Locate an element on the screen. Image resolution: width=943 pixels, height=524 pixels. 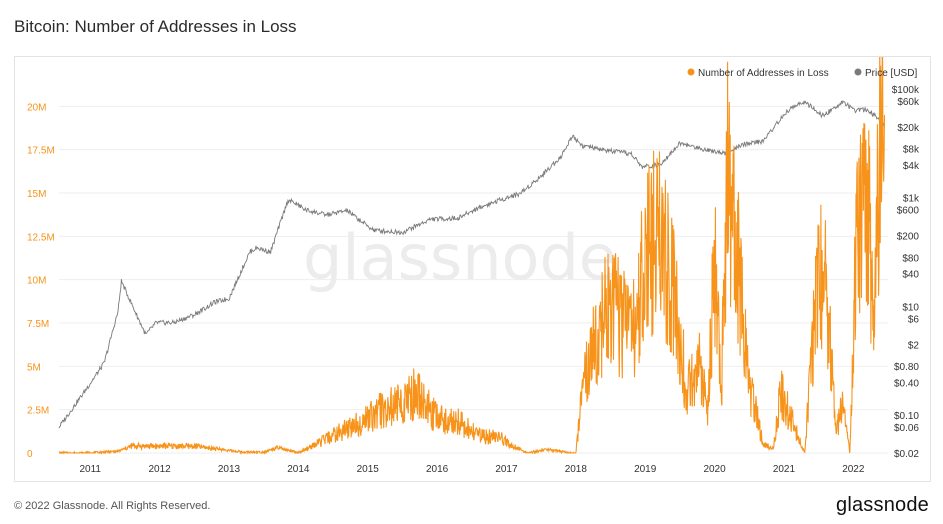
x-tick-label: 2013 is located at coordinates (229, 469).